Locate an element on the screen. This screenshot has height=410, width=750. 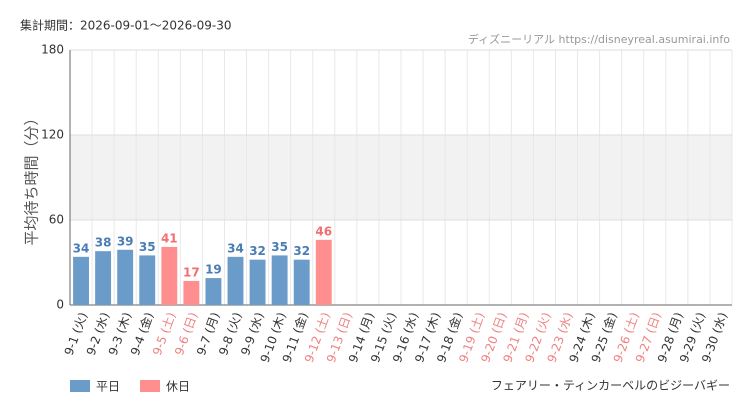
y-tick-label: 120 is located at coordinates (52, 135).